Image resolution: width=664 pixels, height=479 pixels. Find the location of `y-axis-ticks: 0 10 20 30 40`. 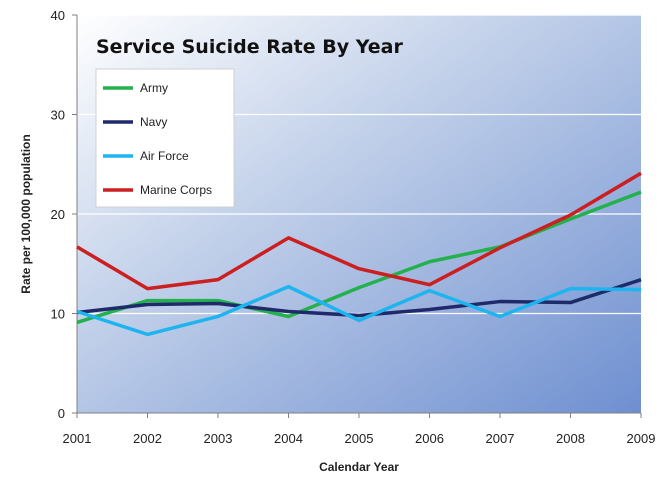

y-axis-ticks: 0 10 20 30 40 is located at coordinates (64, 214).